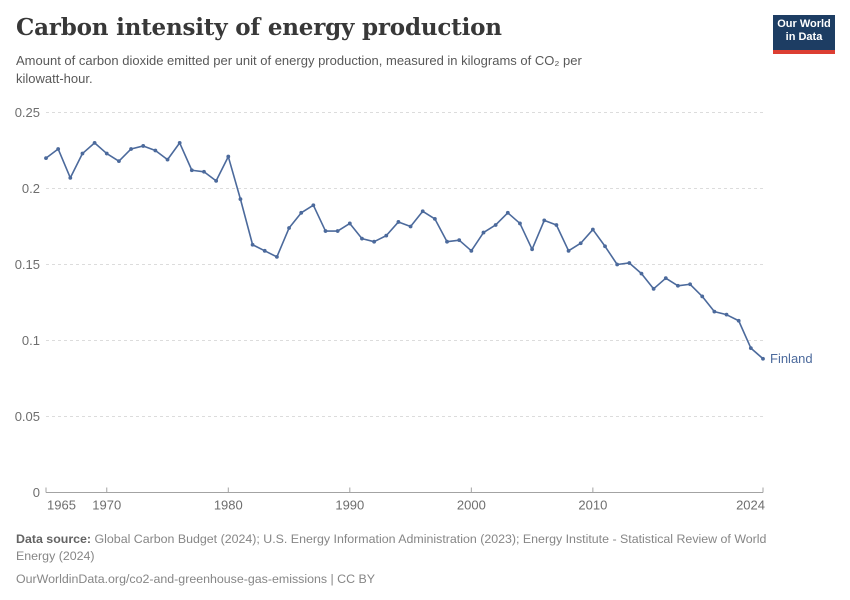  What do you see at coordinates (337, 231) in the screenshot?
I see `data-point-1989` at bounding box center [337, 231].